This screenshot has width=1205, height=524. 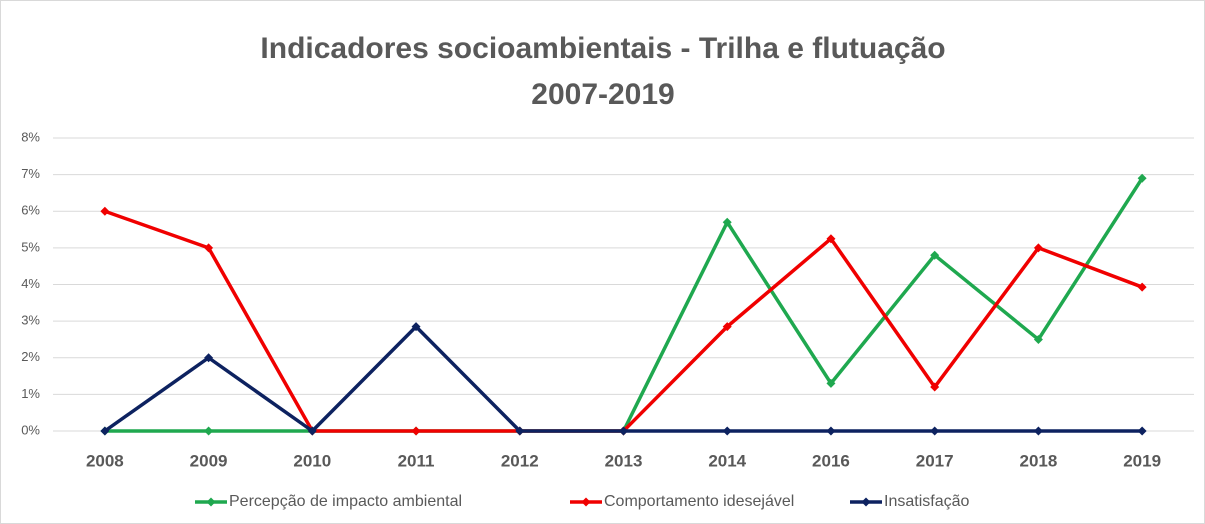 What do you see at coordinates (345, 501) in the screenshot?
I see `legend-label: Percepção de impacto ambiental` at bounding box center [345, 501].